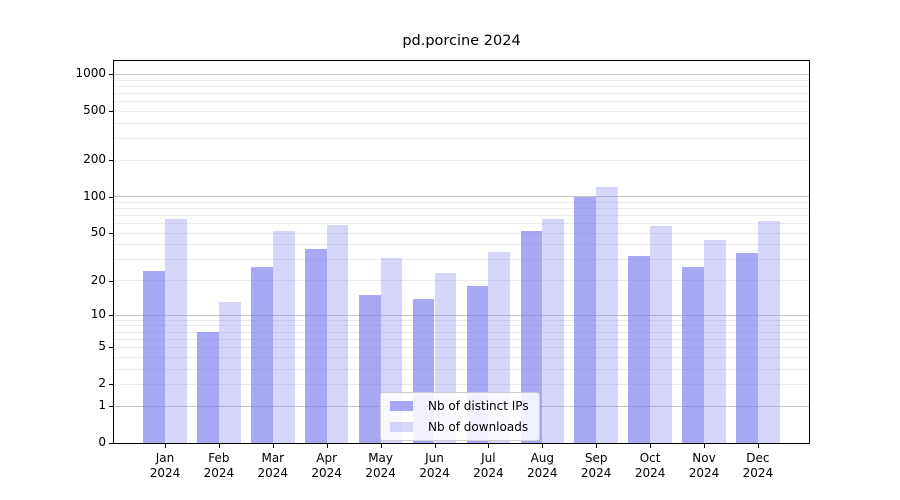 The image size is (900, 500). Describe the element at coordinates (542, 465) in the screenshot. I see `x-tick-label-aug: Aug 2024` at that location.